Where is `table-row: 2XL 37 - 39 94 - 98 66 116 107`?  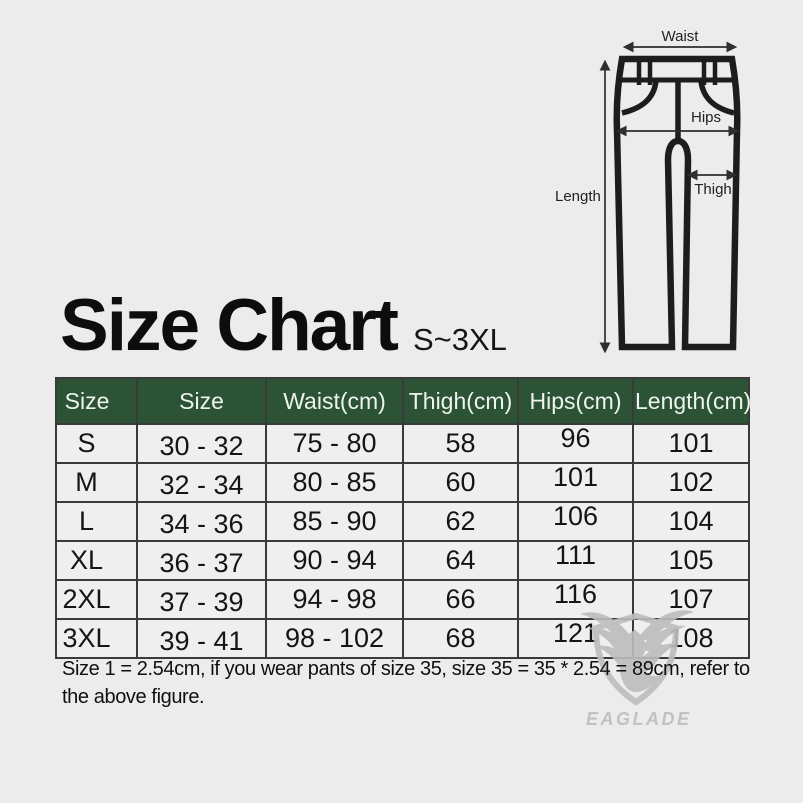 table-row: 2XL 37 - 39 94 - 98 66 116 107 is located at coordinates (402, 599).